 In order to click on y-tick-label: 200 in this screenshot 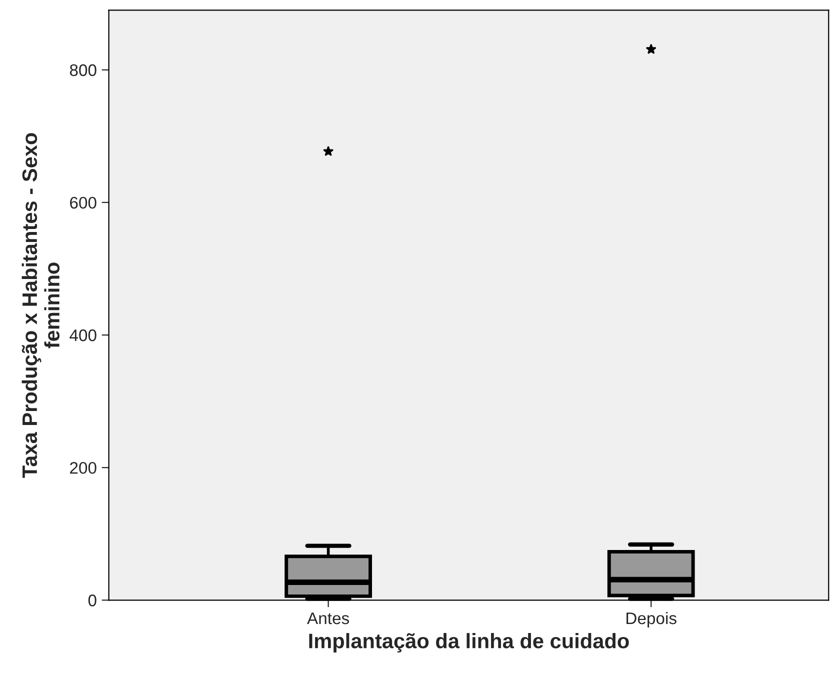, I will do `click(83, 468)`.